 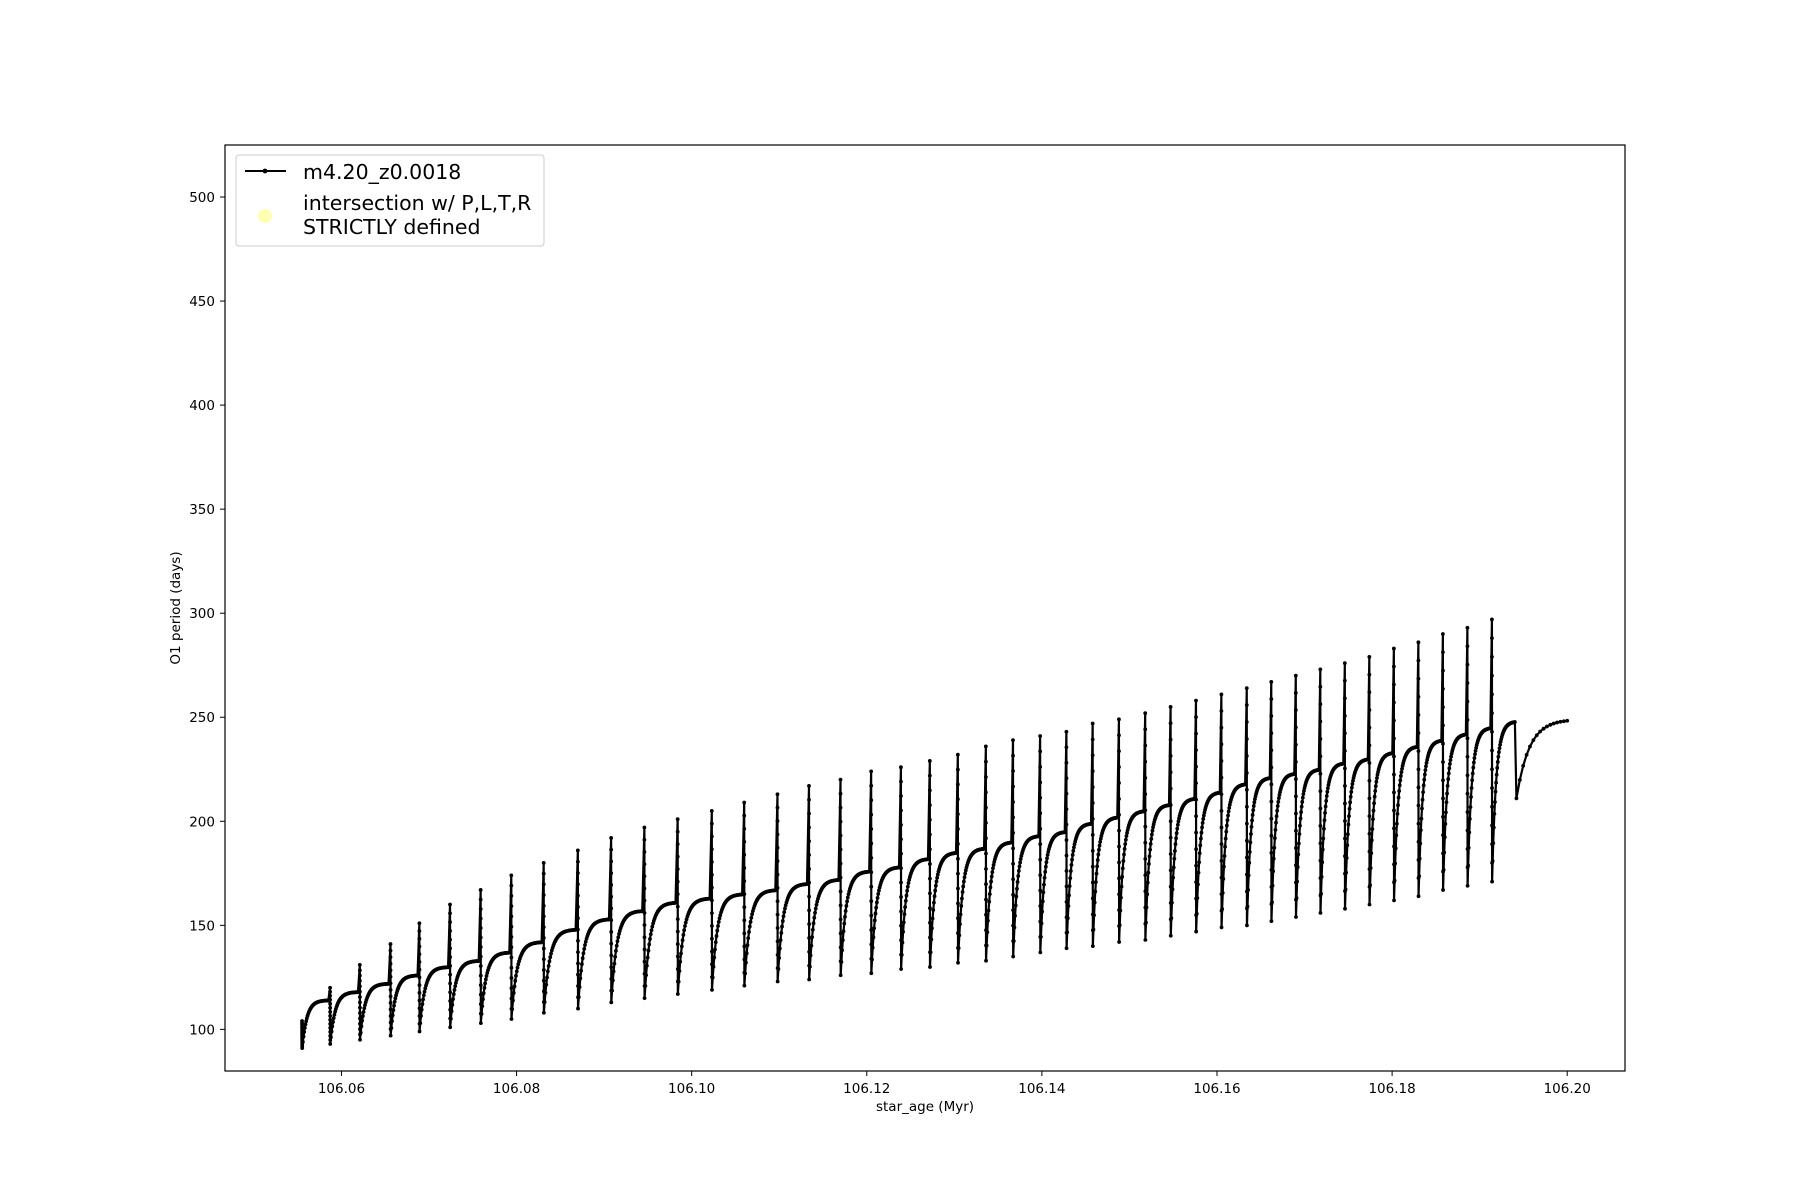 I want to click on y-tick-label: 500, so click(x=202, y=198).